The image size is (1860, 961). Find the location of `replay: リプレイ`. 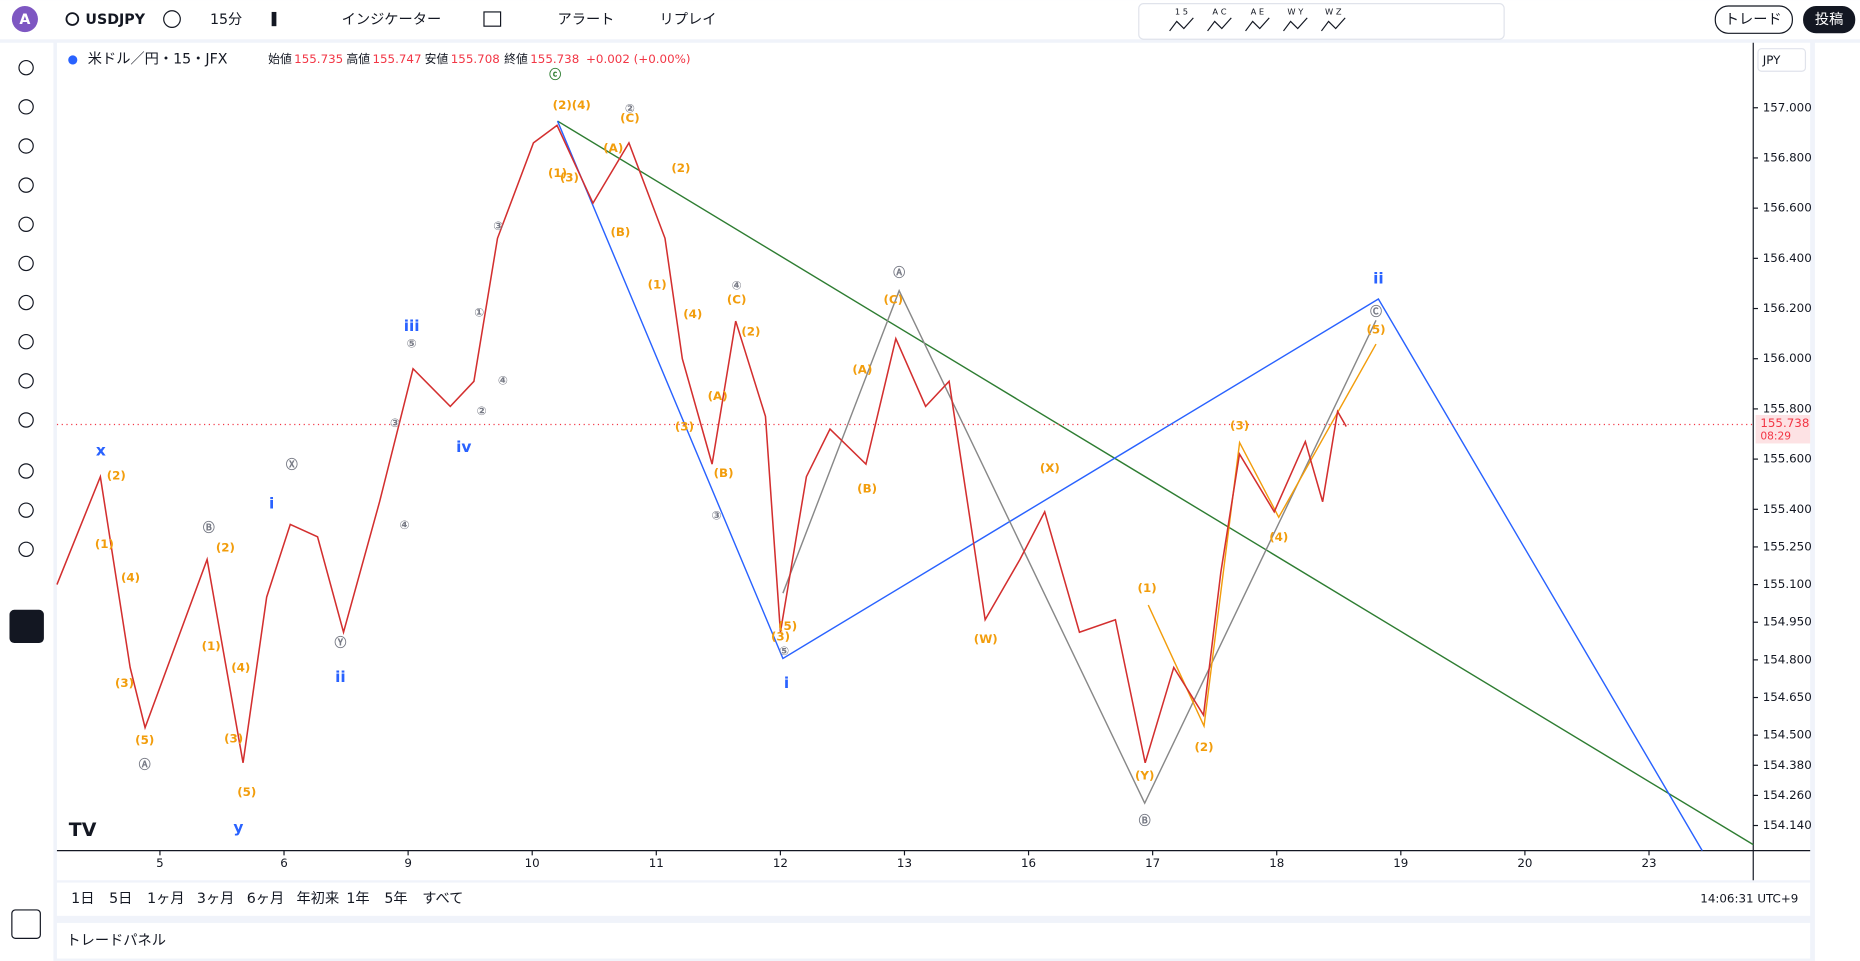

replay: リプレイ is located at coordinates (688, 19).